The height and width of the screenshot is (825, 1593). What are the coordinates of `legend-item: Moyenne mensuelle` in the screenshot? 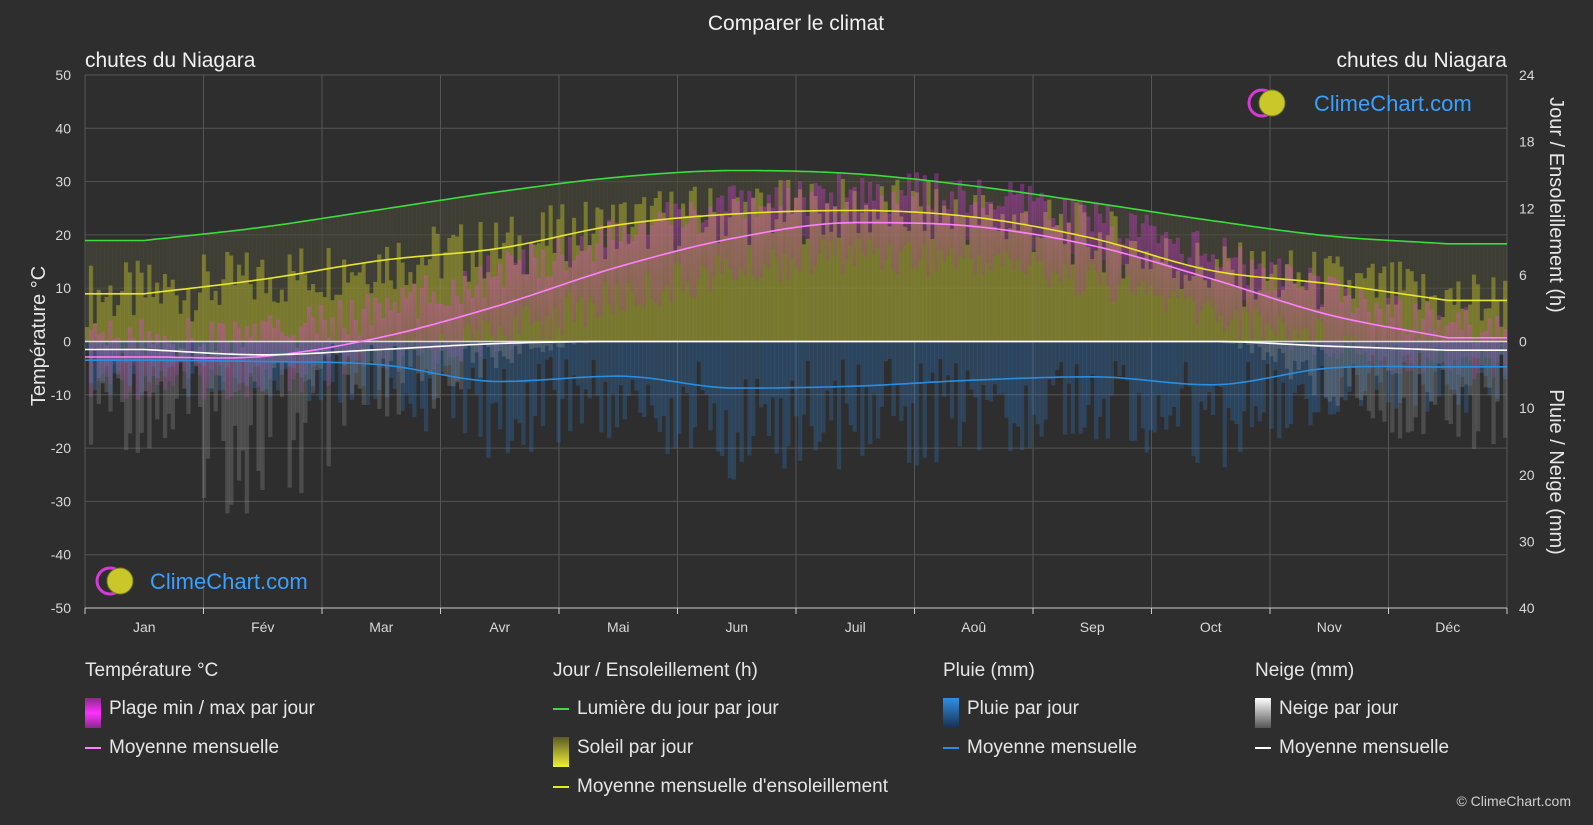 It's located at (1040, 756).